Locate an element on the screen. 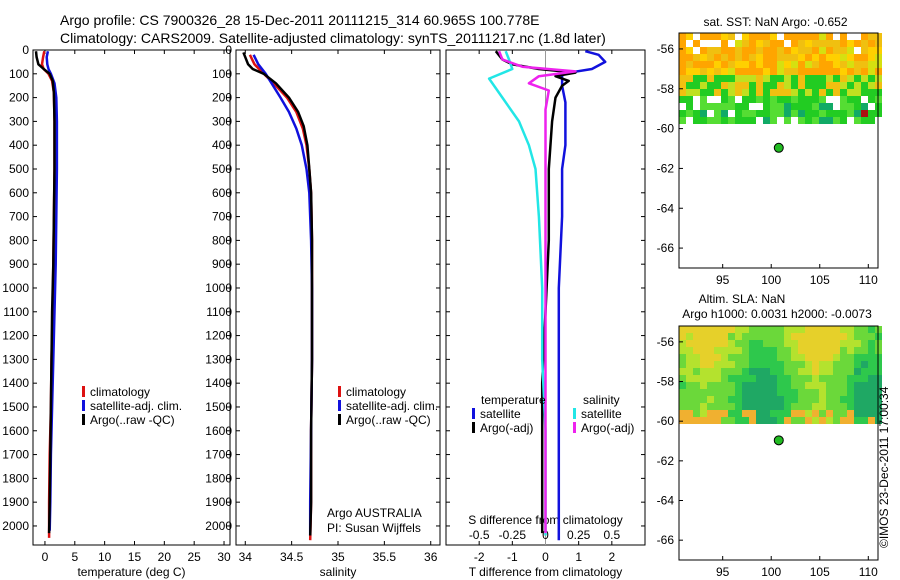 The height and width of the screenshot is (580, 900). top-x-tick-label: 0.25 is located at coordinates (579, 535).